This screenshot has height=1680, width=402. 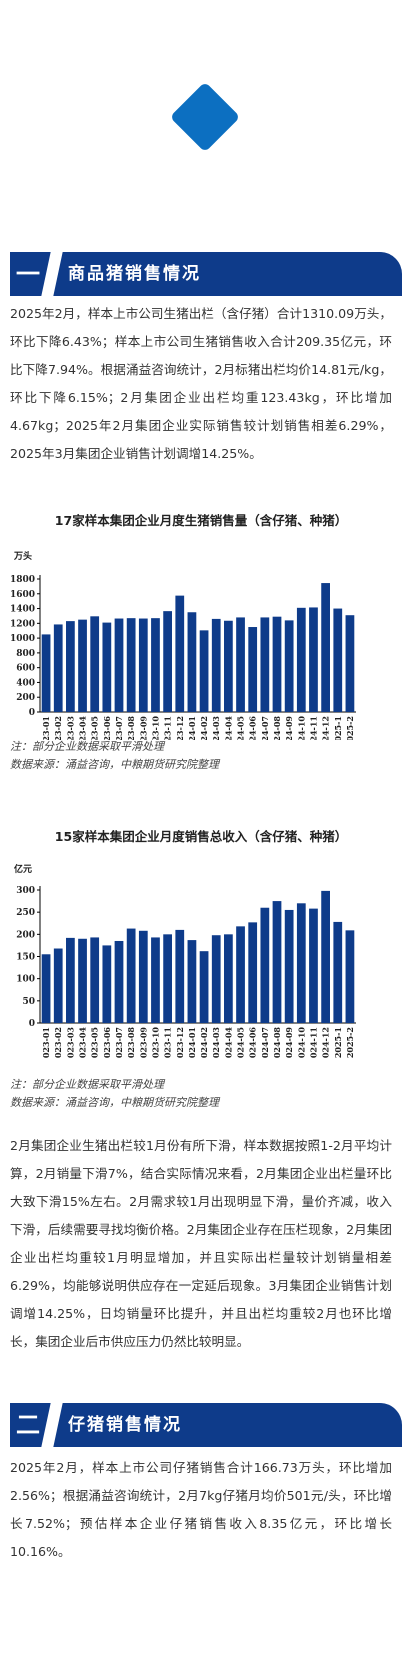 What do you see at coordinates (143, 728) in the screenshot?
I see `x-tick-label: 2023-09` at bounding box center [143, 728].